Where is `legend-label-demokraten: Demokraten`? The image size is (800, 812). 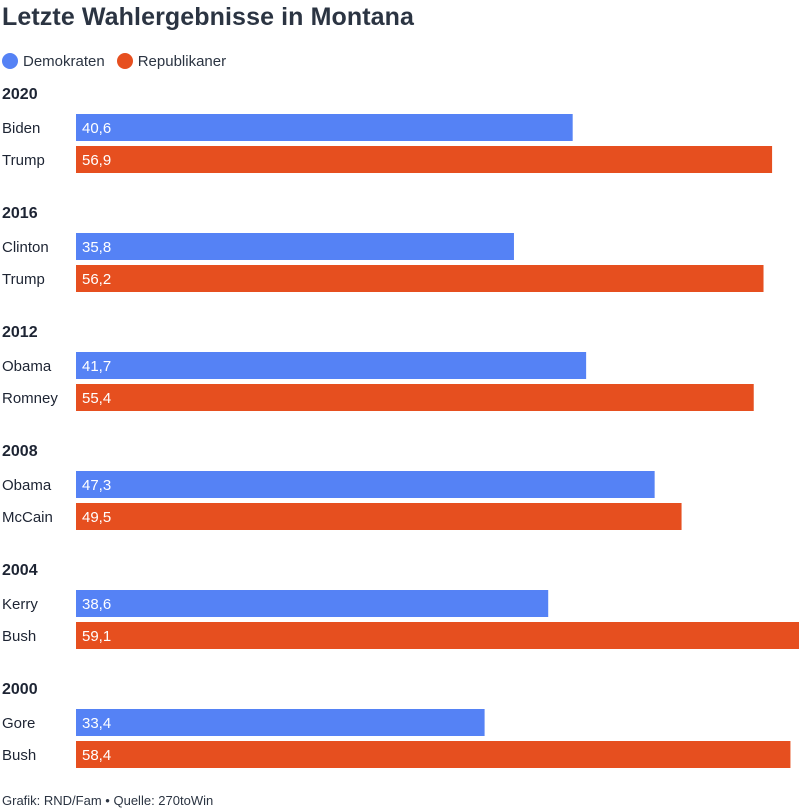
legend-label-demokraten: Demokraten is located at coordinates (64, 61).